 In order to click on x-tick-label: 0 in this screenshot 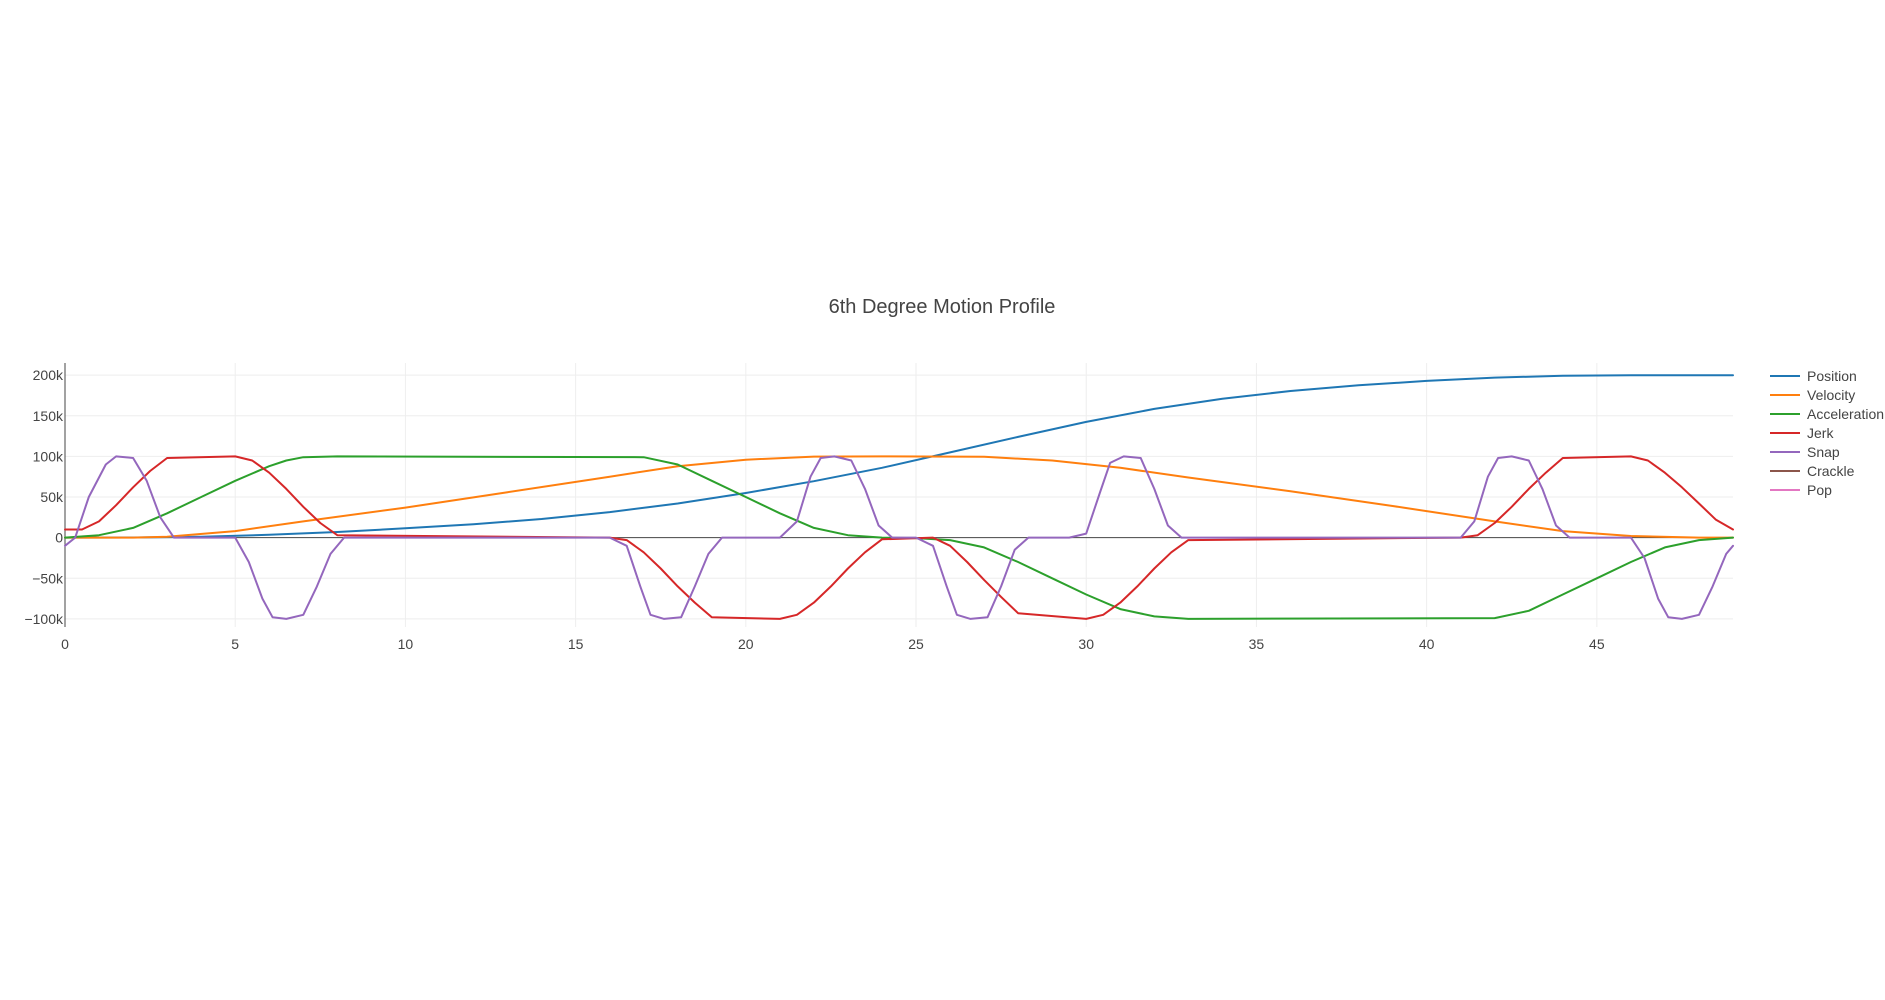, I will do `click(65, 644)`.